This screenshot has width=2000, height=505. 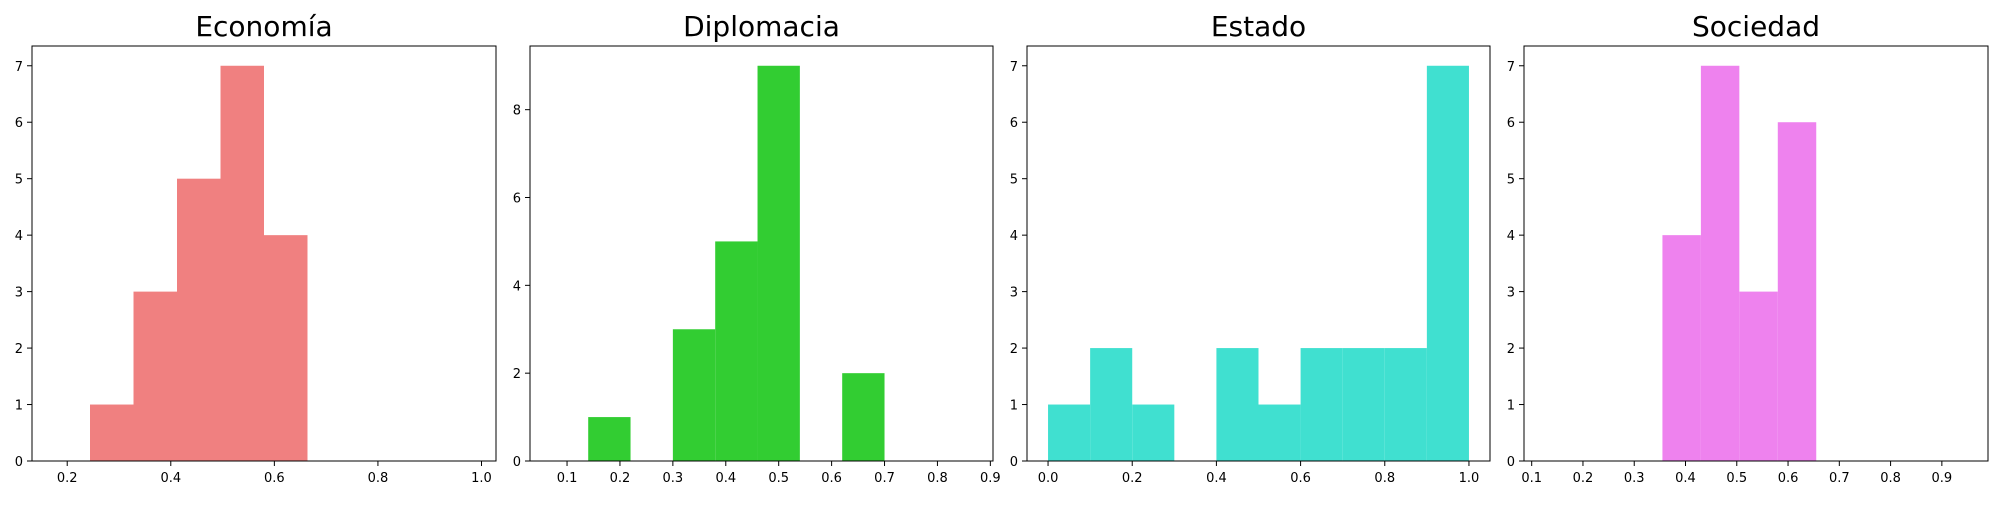 I want to click on panel-title: Economía, so click(x=263, y=26).